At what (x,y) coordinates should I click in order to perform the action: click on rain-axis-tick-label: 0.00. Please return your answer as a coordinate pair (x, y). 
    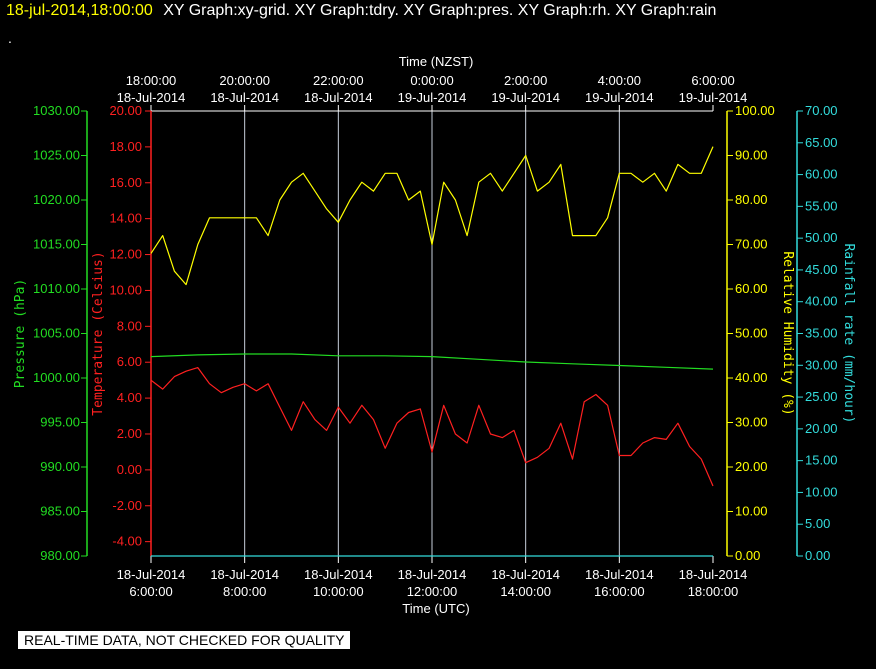
    Looking at the image, I should click on (817, 555).